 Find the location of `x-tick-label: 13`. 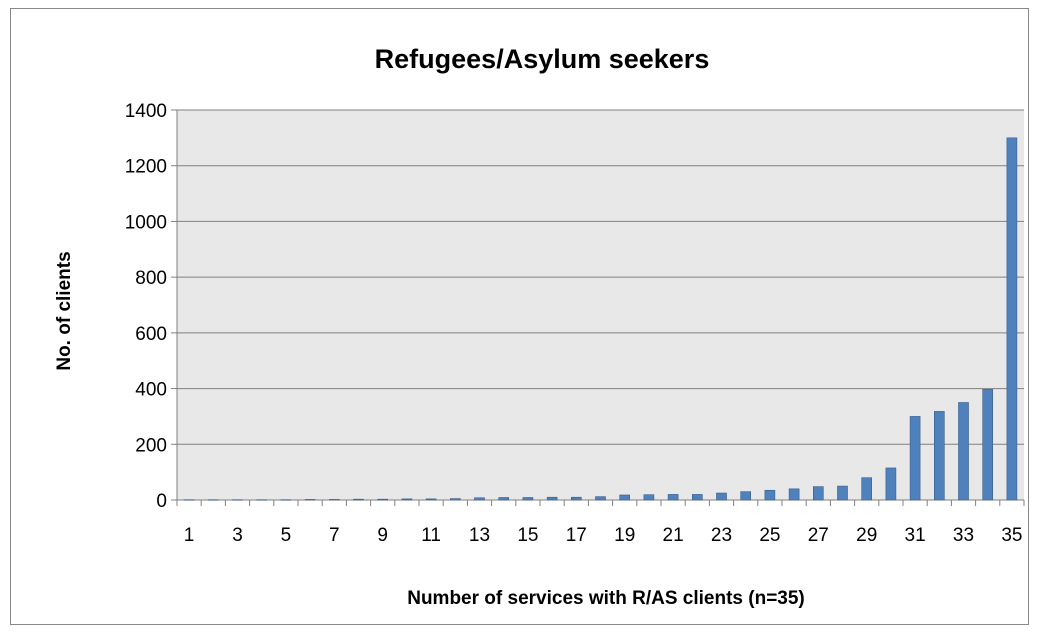

x-tick-label: 13 is located at coordinates (479, 535).